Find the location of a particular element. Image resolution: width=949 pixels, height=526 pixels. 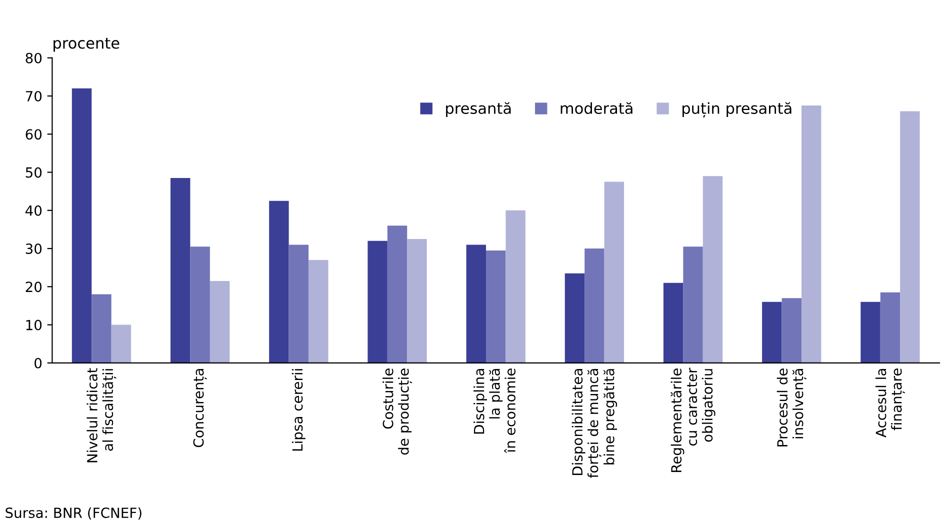

x-tick-label: Reglementările cu caracter obligatoriu is located at coordinates (693, 420).